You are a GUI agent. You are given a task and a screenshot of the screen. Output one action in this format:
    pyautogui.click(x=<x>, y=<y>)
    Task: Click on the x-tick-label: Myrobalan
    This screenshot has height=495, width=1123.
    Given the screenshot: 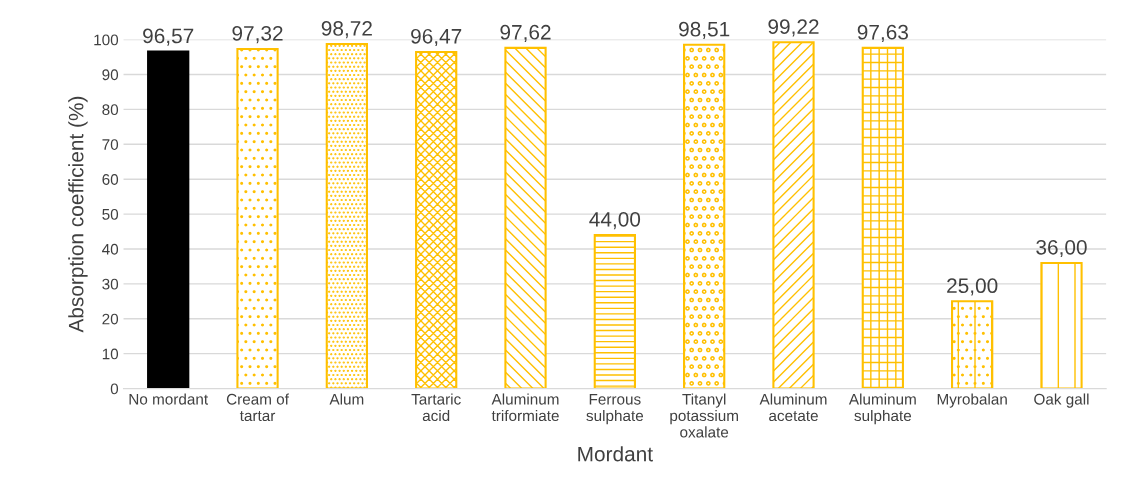 What is the action you would take?
    pyautogui.click(x=972, y=400)
    